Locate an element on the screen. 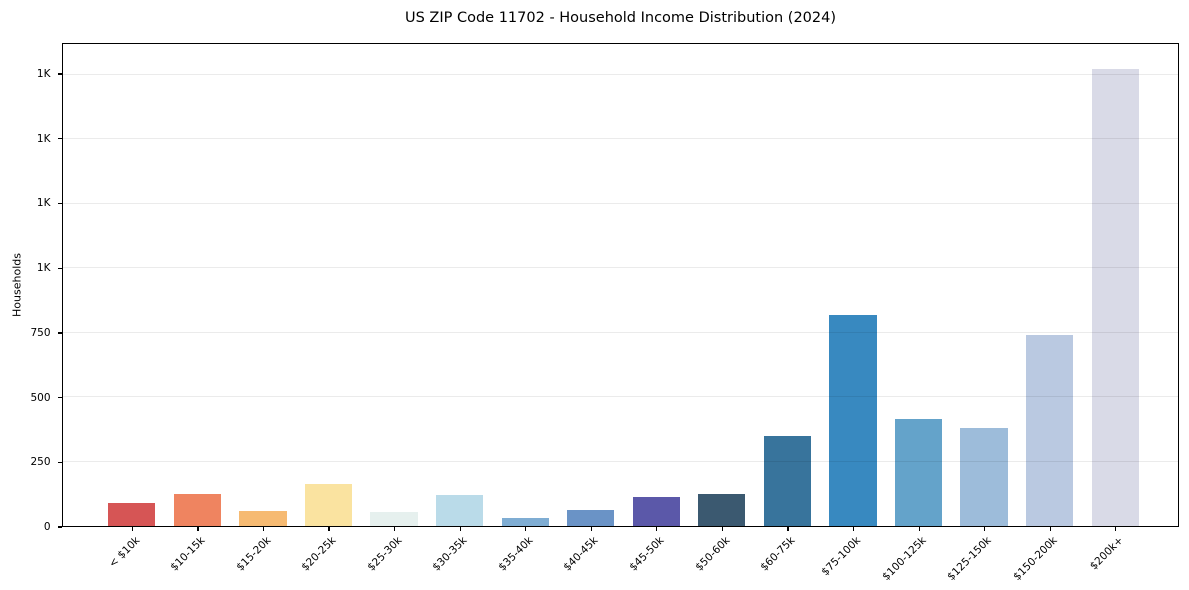 This screenshot has width=1189, height=590. y-tick-label: 250 is located at coordinates (40, 462).